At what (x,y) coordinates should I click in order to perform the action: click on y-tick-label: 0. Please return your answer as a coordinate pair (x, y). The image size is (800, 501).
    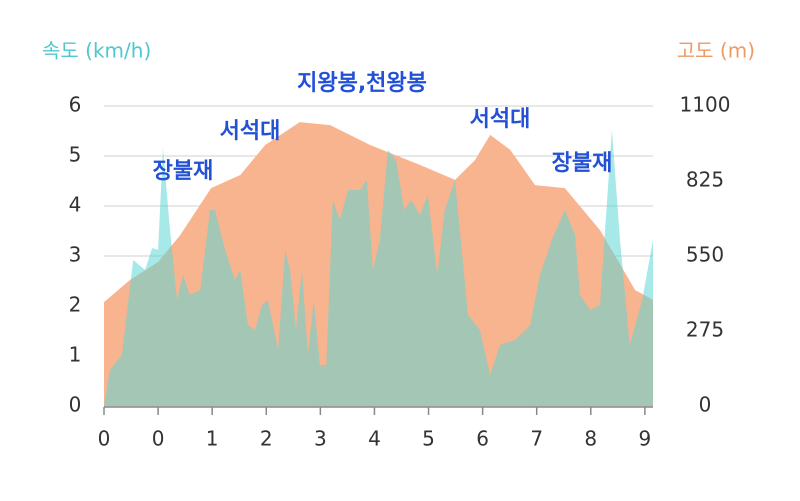
    Looking at the image, I should click on (75, 405).